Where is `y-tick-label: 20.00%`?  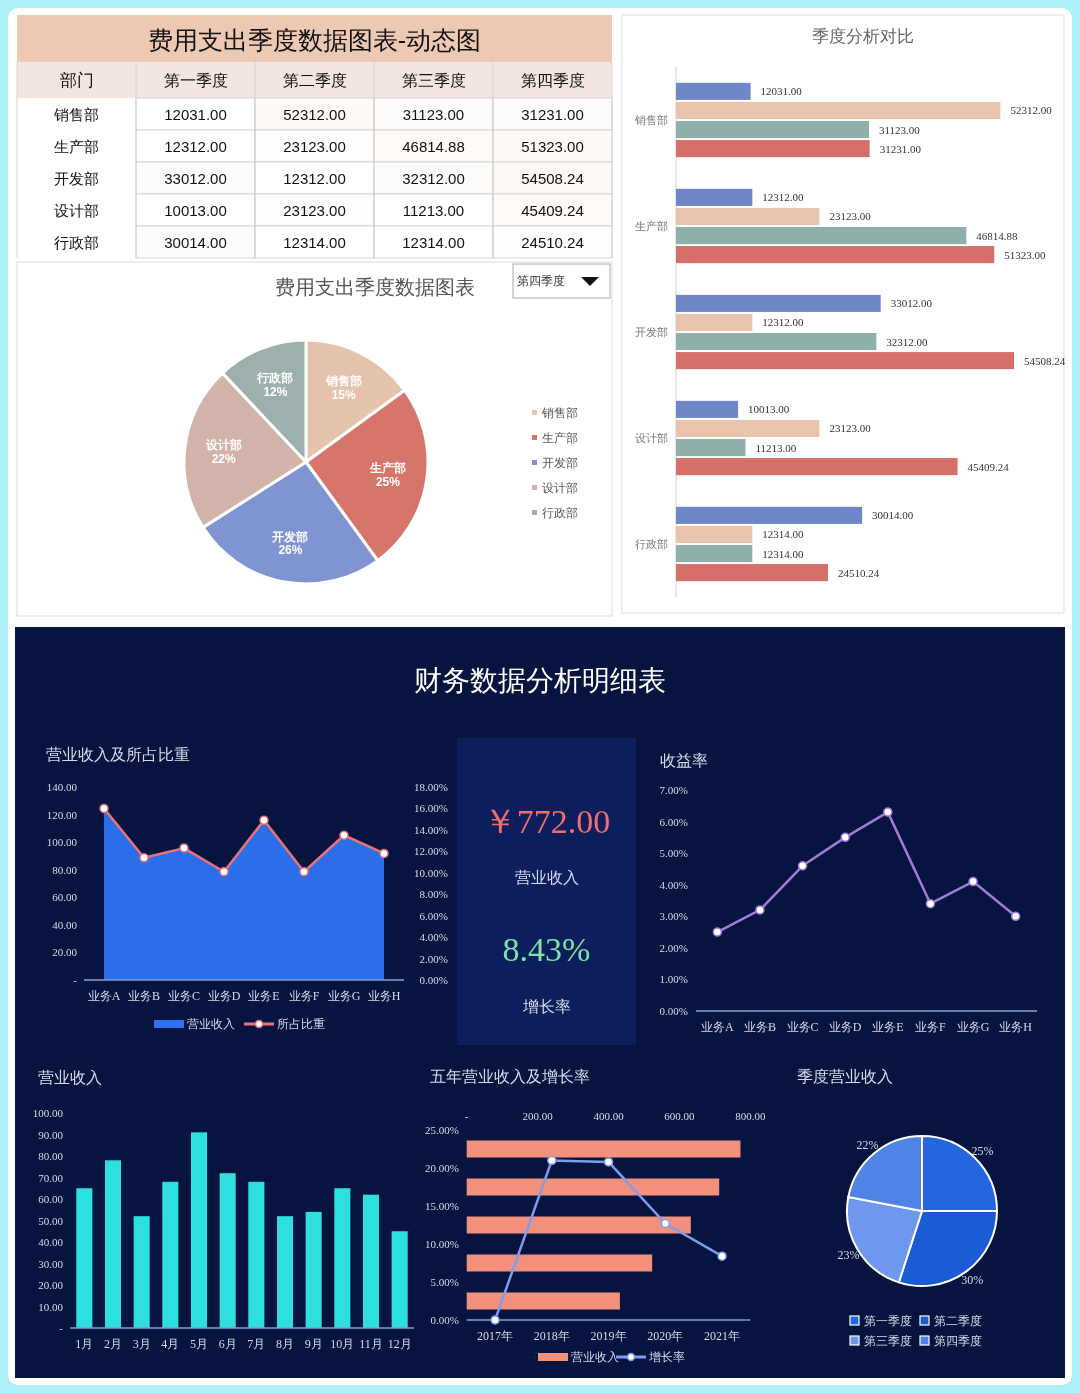 y-tick-label: 20.00% is located at coordinates (442, 1168).